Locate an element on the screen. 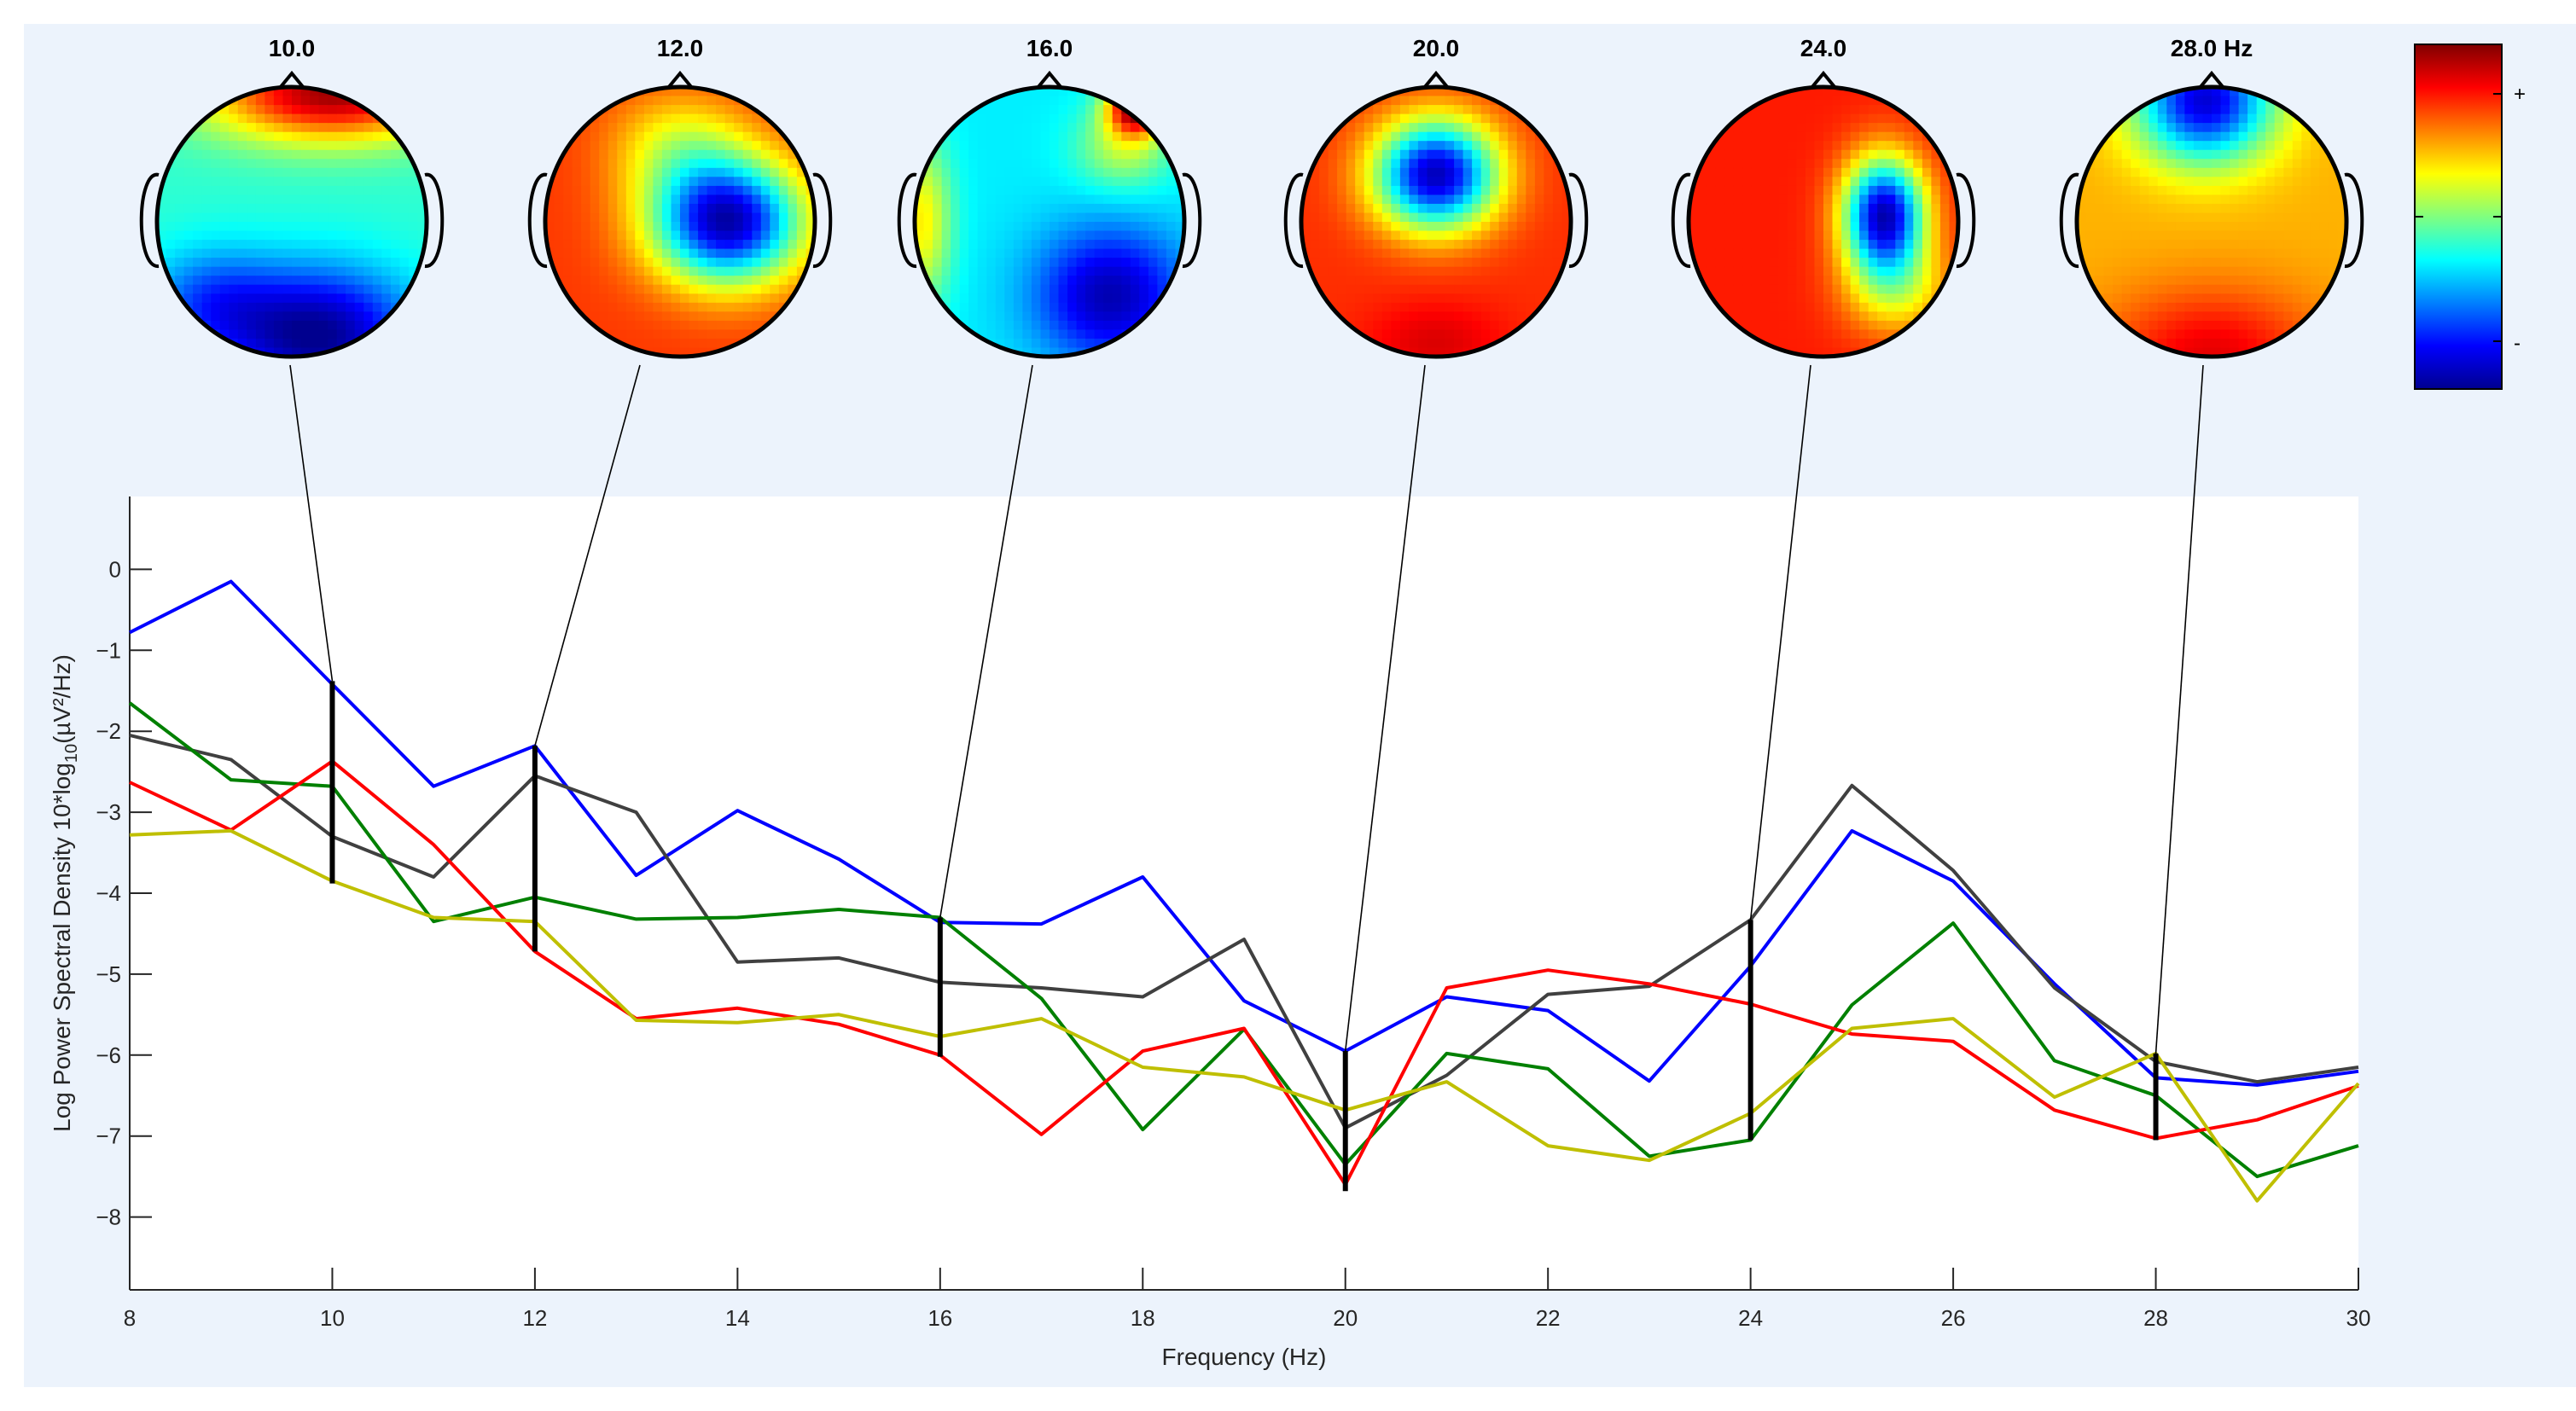 The width and height of the screenshot is (2576, 1411). y-tick-label: −6 is located at coordinates (108, 1055).